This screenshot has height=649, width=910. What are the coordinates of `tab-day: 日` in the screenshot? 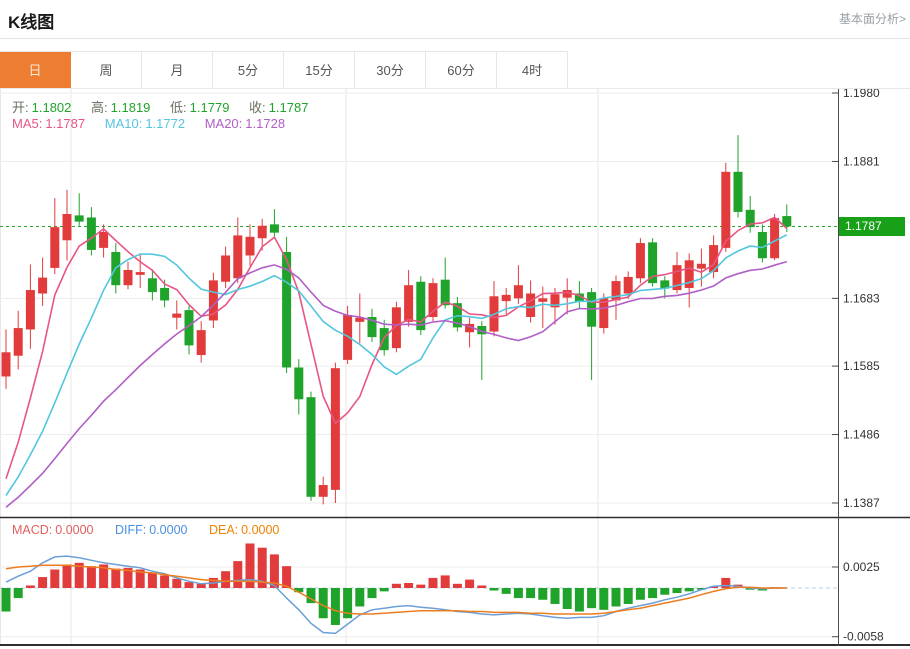 It's located at (35, 70).